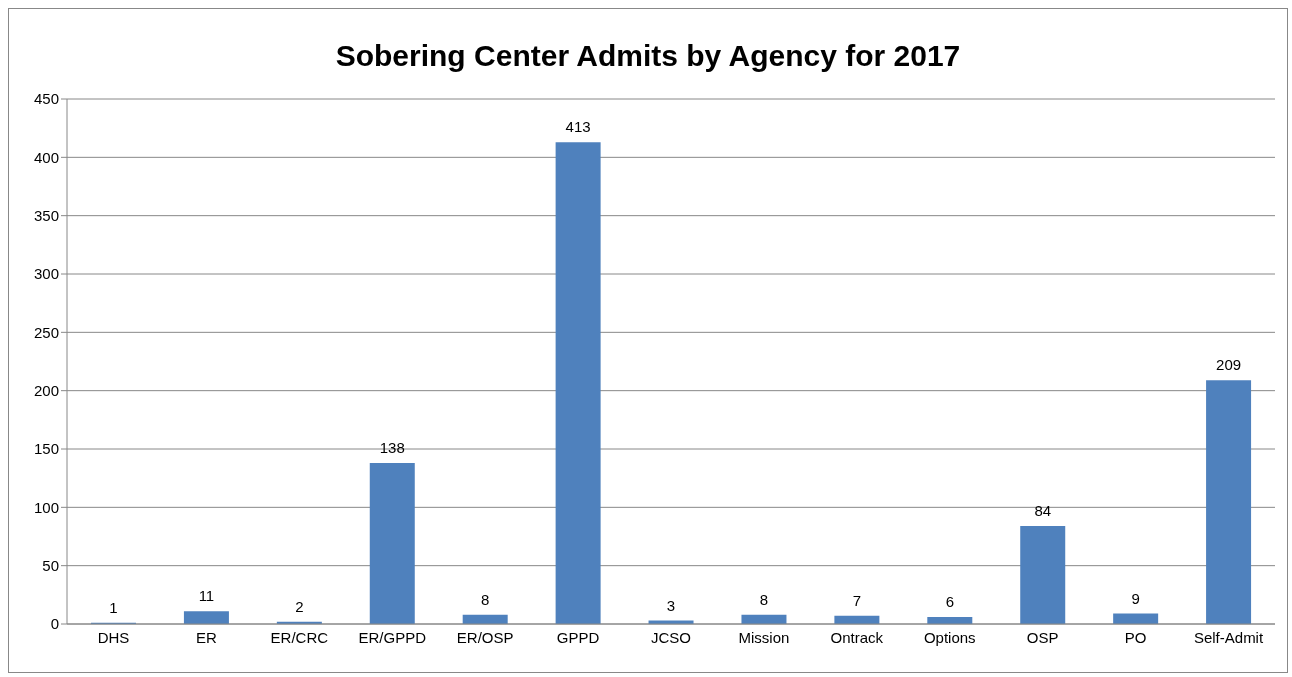 This screenshot has width=1292, height=677. I want to click on y-tick-label: 200, so click(46, 390).